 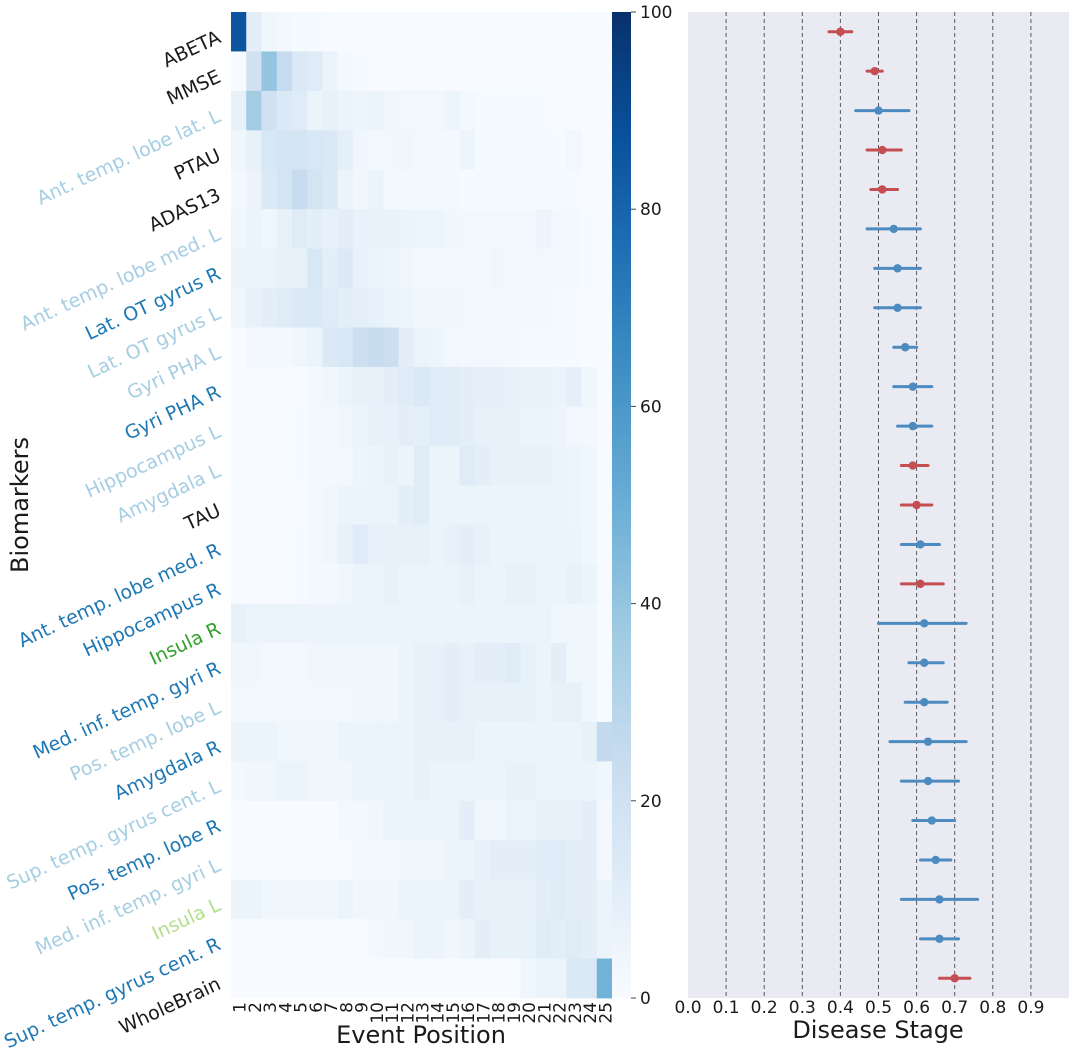 I want to click on event-position-tick: 1, so click(x=241, y=1007).